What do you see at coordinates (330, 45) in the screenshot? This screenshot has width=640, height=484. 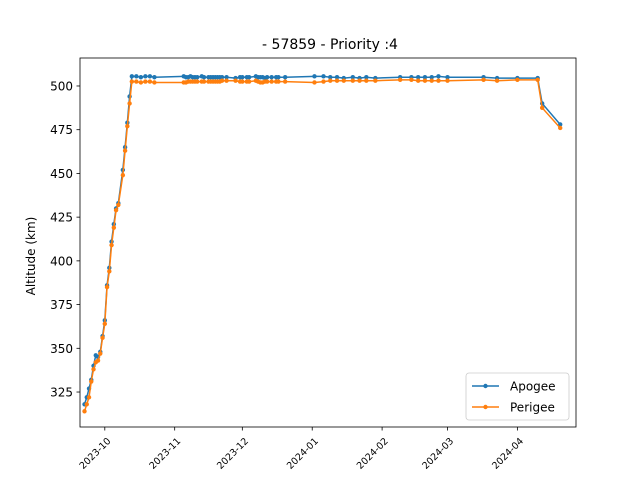 I see `chart-title: - 57859 - Priority :4` at bounding box center [330, 45].